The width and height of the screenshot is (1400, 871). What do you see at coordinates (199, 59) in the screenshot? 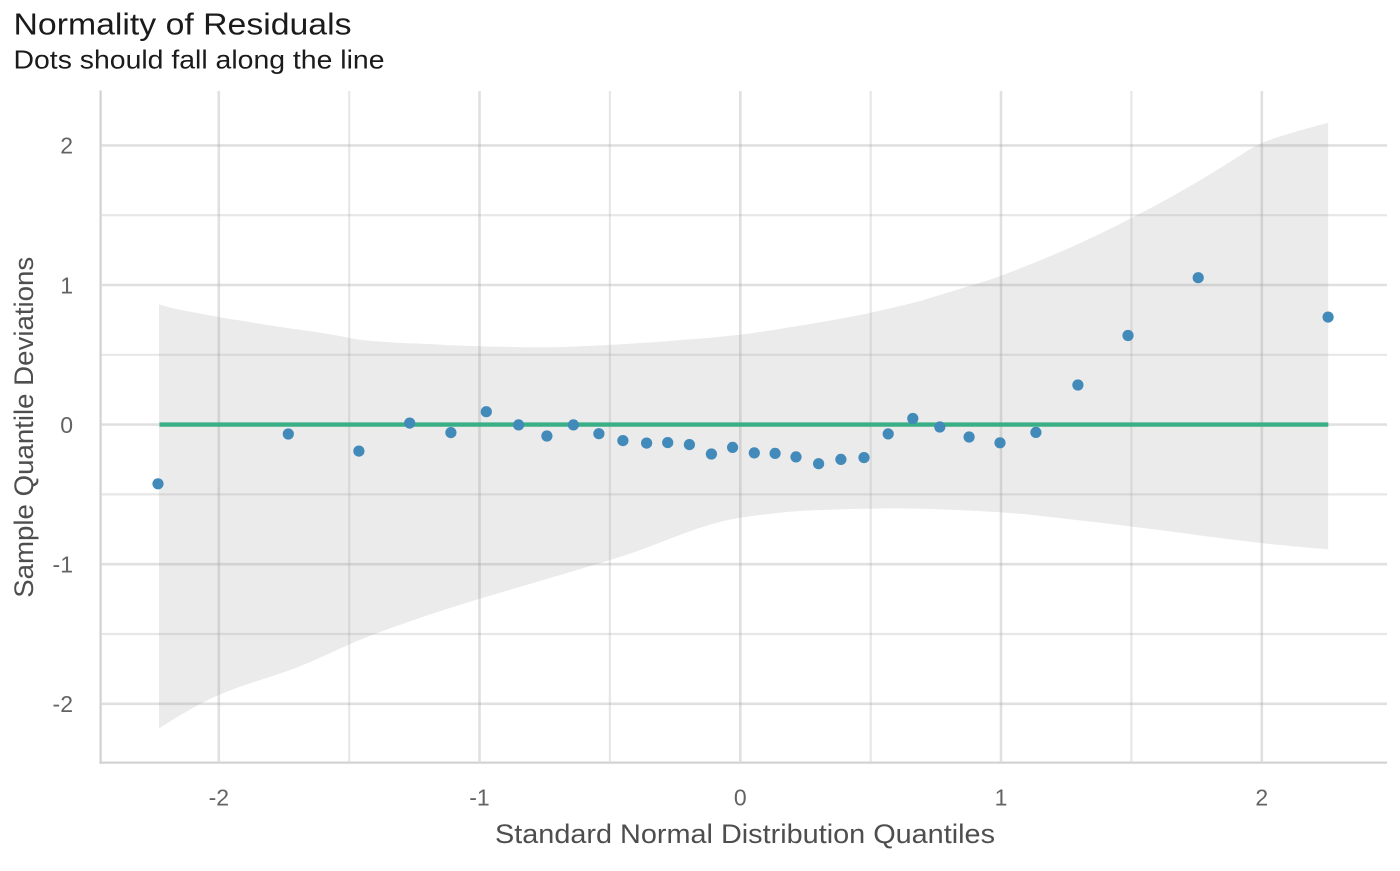
I see `svg-text:Dots should fall along the lin: Dots should fall along the line` at bounding box center [199, 59].